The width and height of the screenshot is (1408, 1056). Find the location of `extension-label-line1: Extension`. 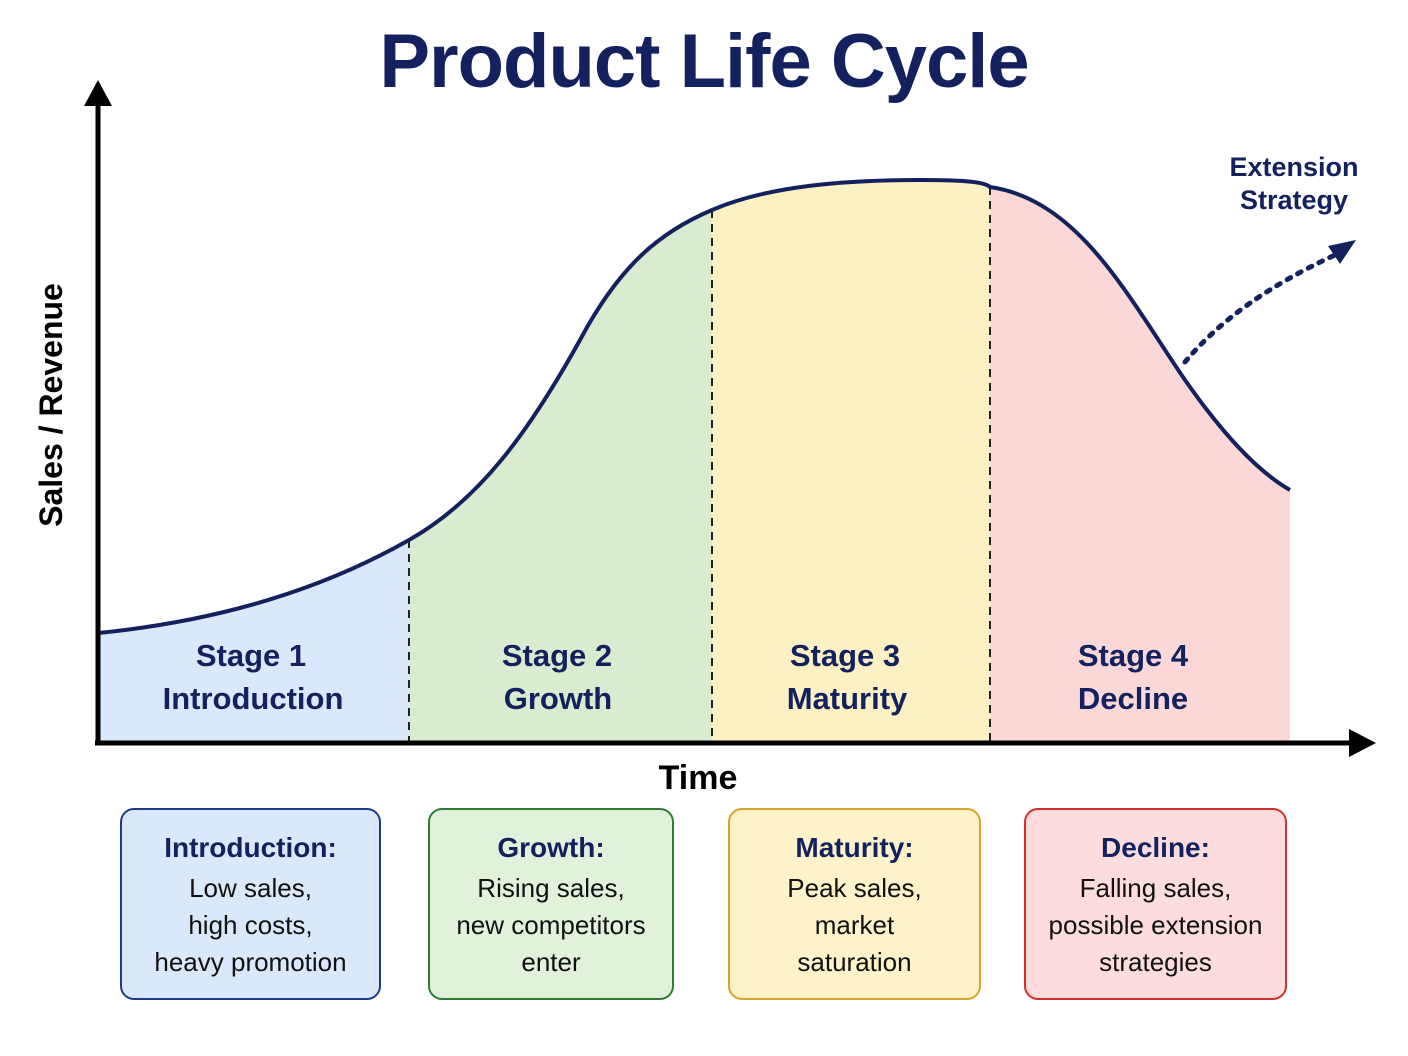

extension-label-line1: Extension is located at coordinates (1293, 167).